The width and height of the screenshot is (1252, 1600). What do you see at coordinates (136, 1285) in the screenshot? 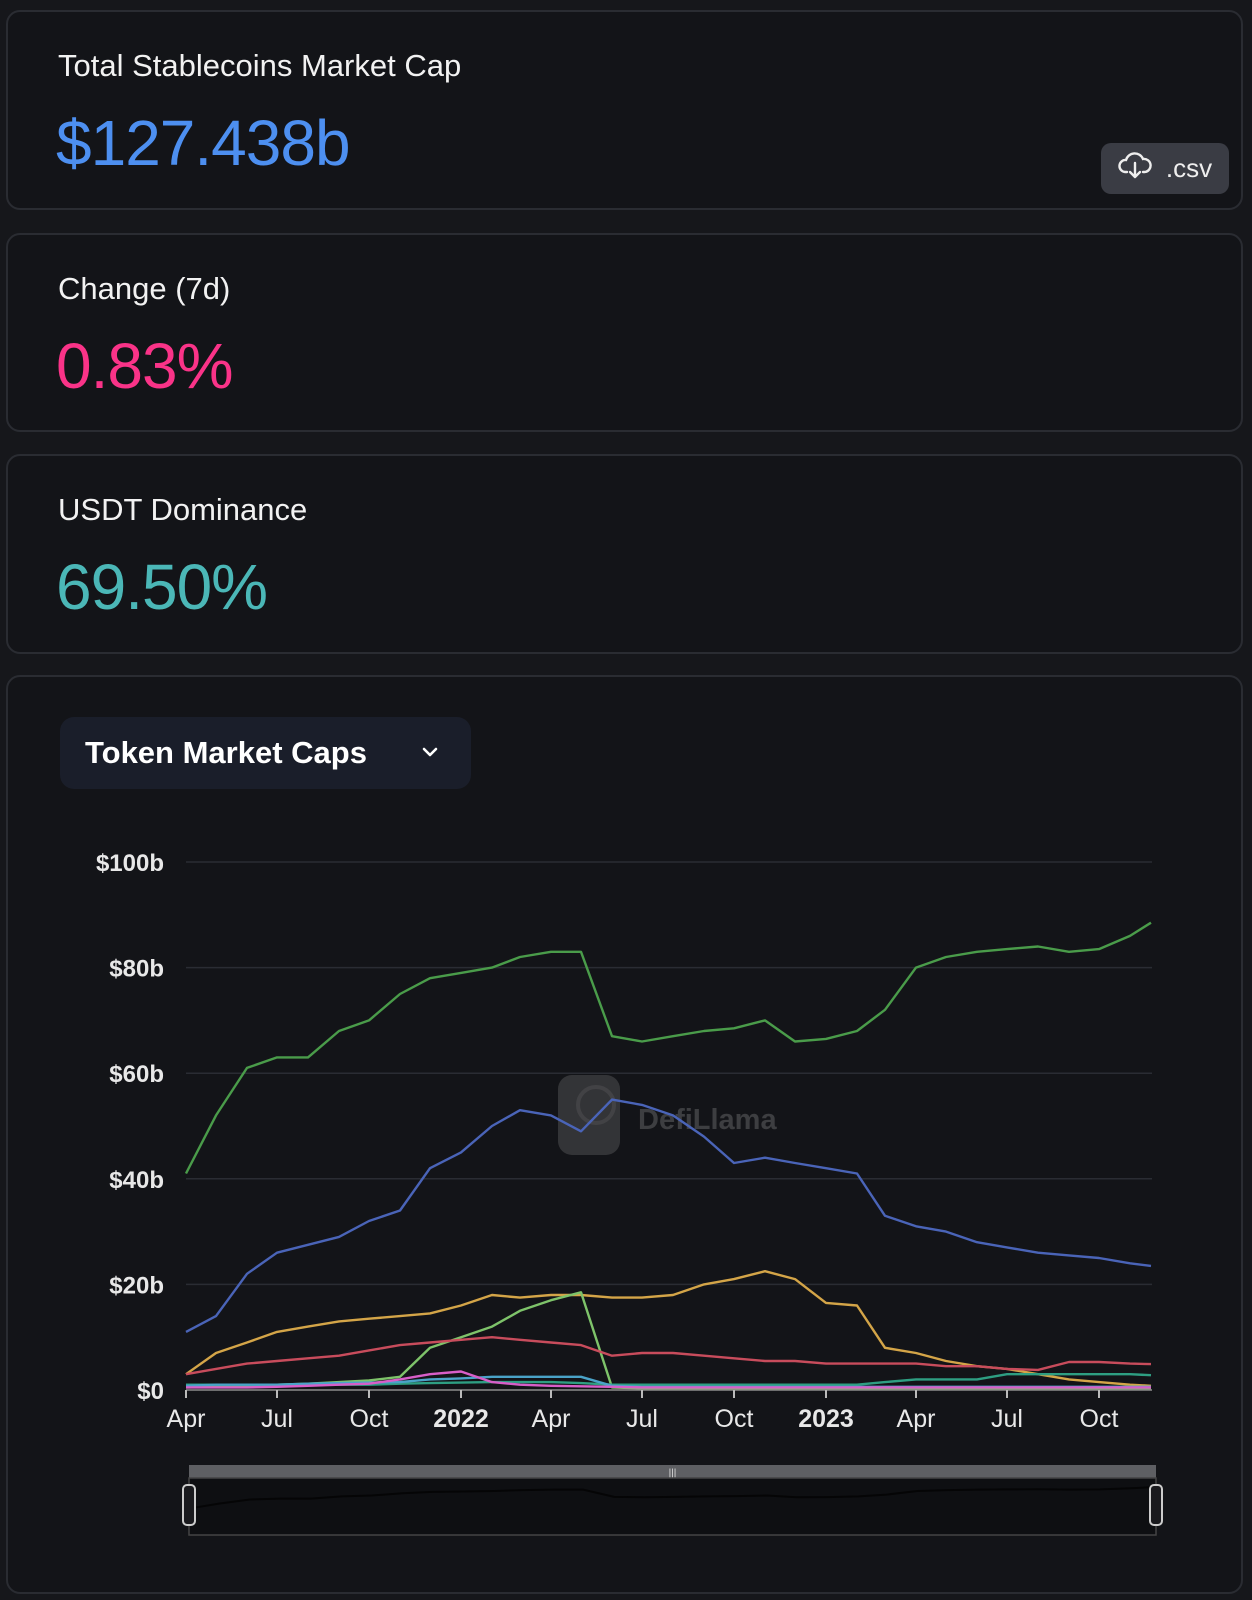
I see `y-tick-label: $20b` at bounding box center [136, 1285].